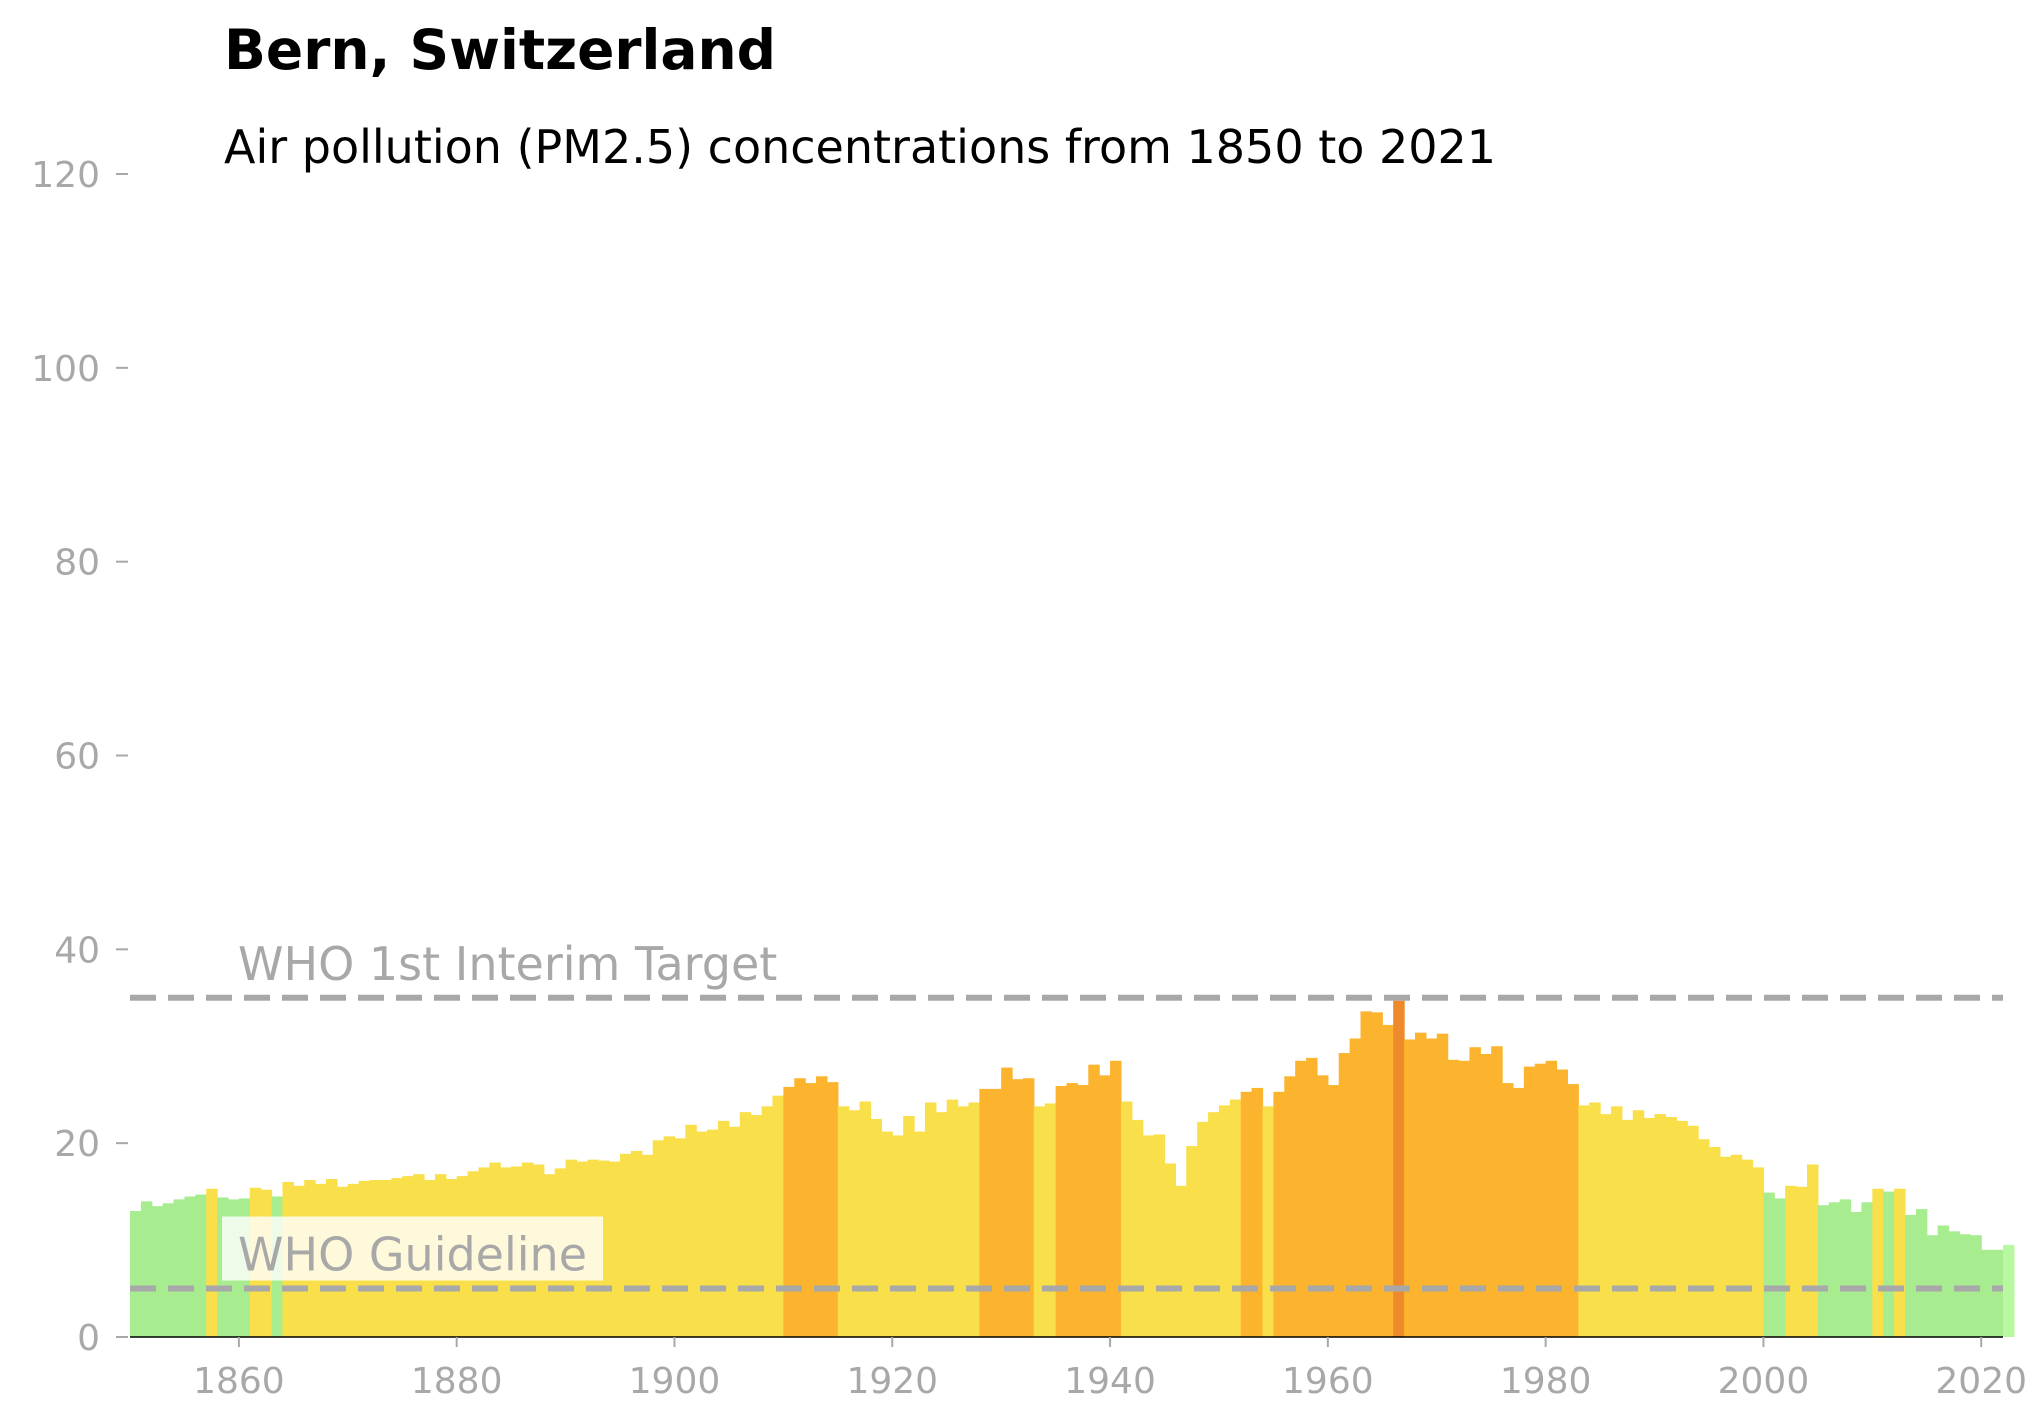 Image resolution: width=2043 pixels, height=1415 pixels. Describe the element at coordinates (1802, 1261) in the screenshot. I see `bar-2003` at that location.